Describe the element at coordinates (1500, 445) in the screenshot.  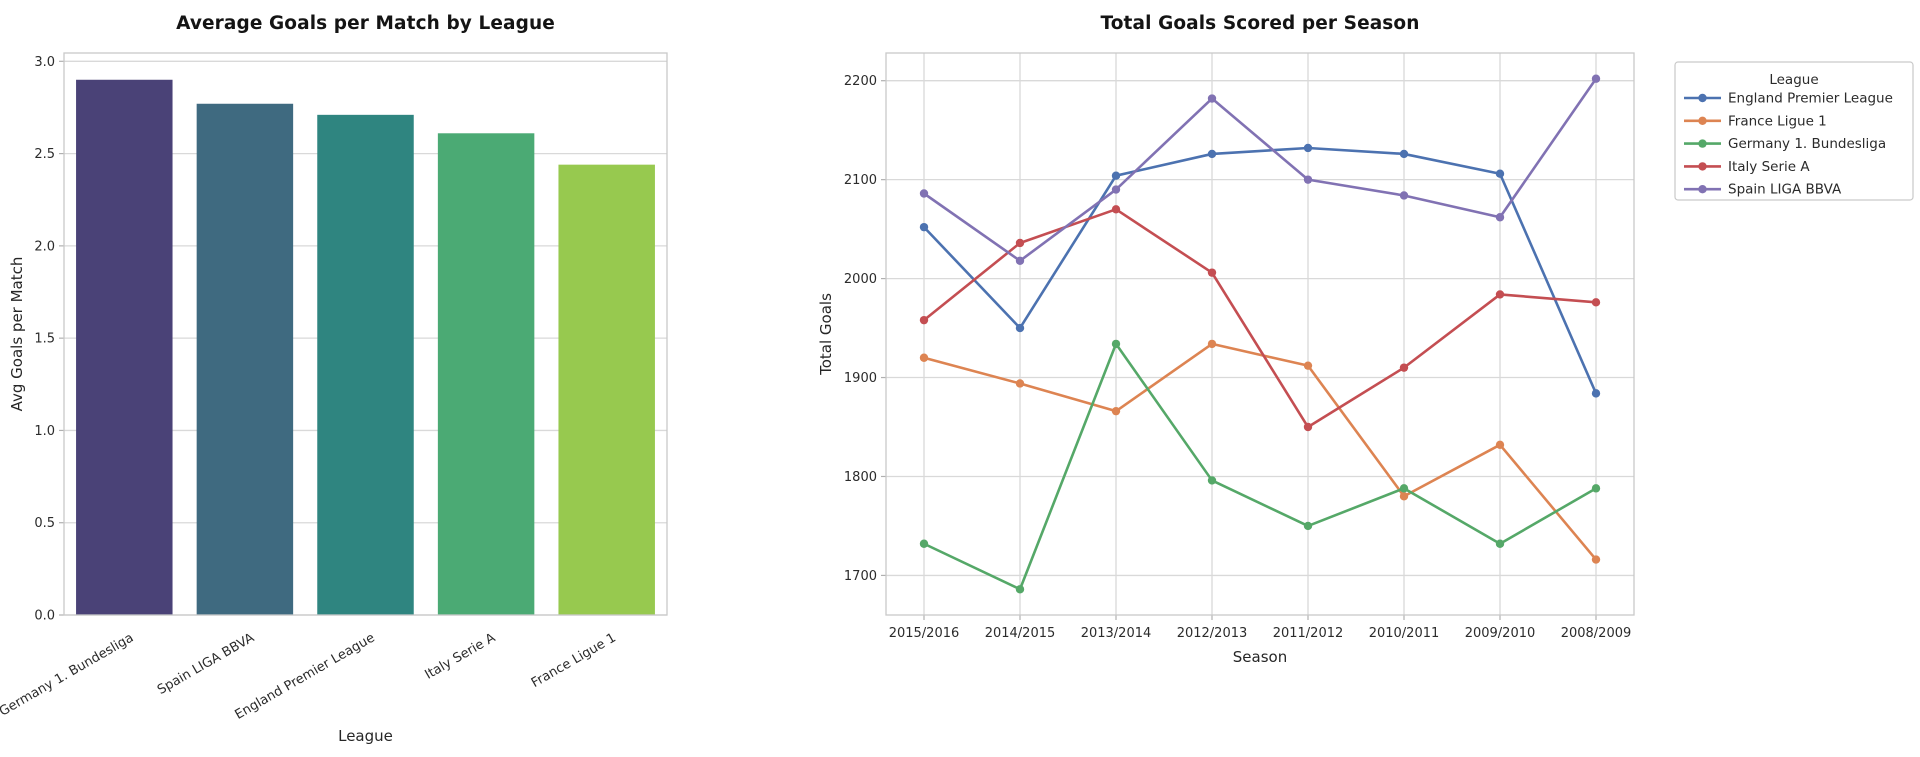
I see `point-france-ligue-1-2009-2010` at that location.